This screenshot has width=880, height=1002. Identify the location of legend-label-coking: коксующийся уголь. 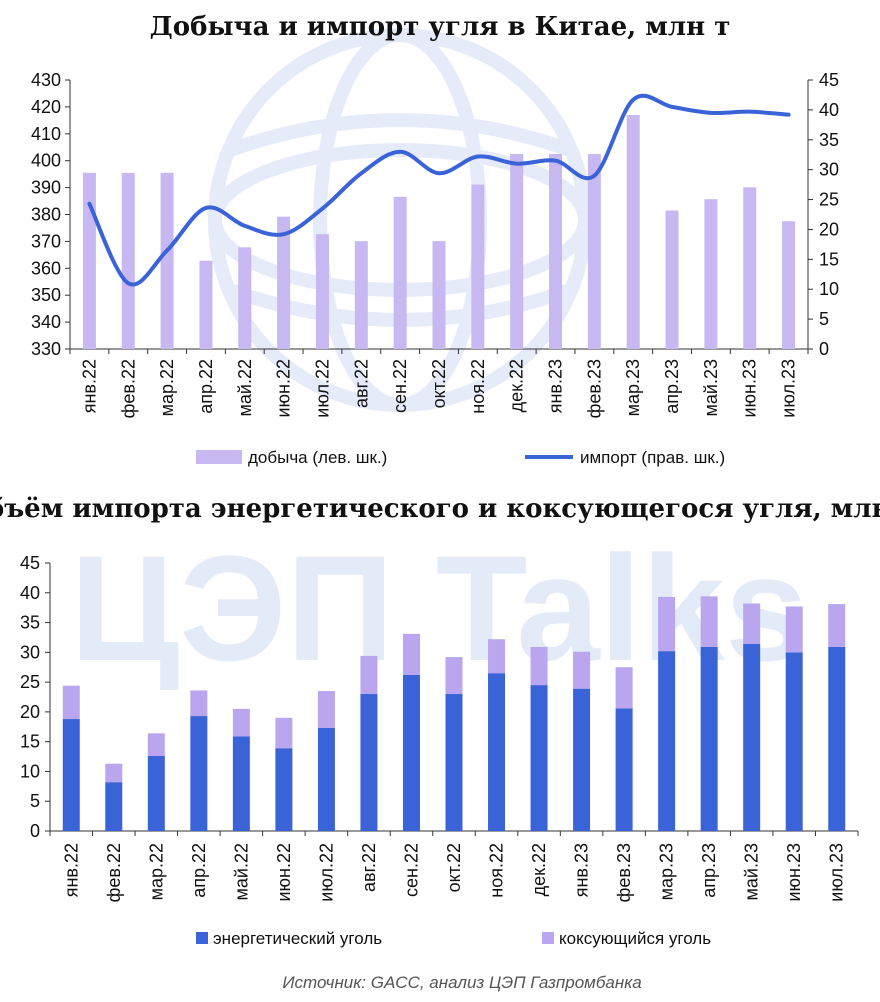
(635, 938).